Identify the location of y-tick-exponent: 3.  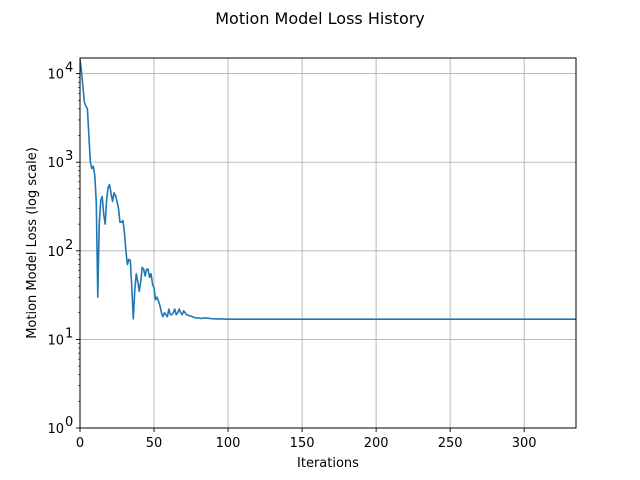
(69, 156).